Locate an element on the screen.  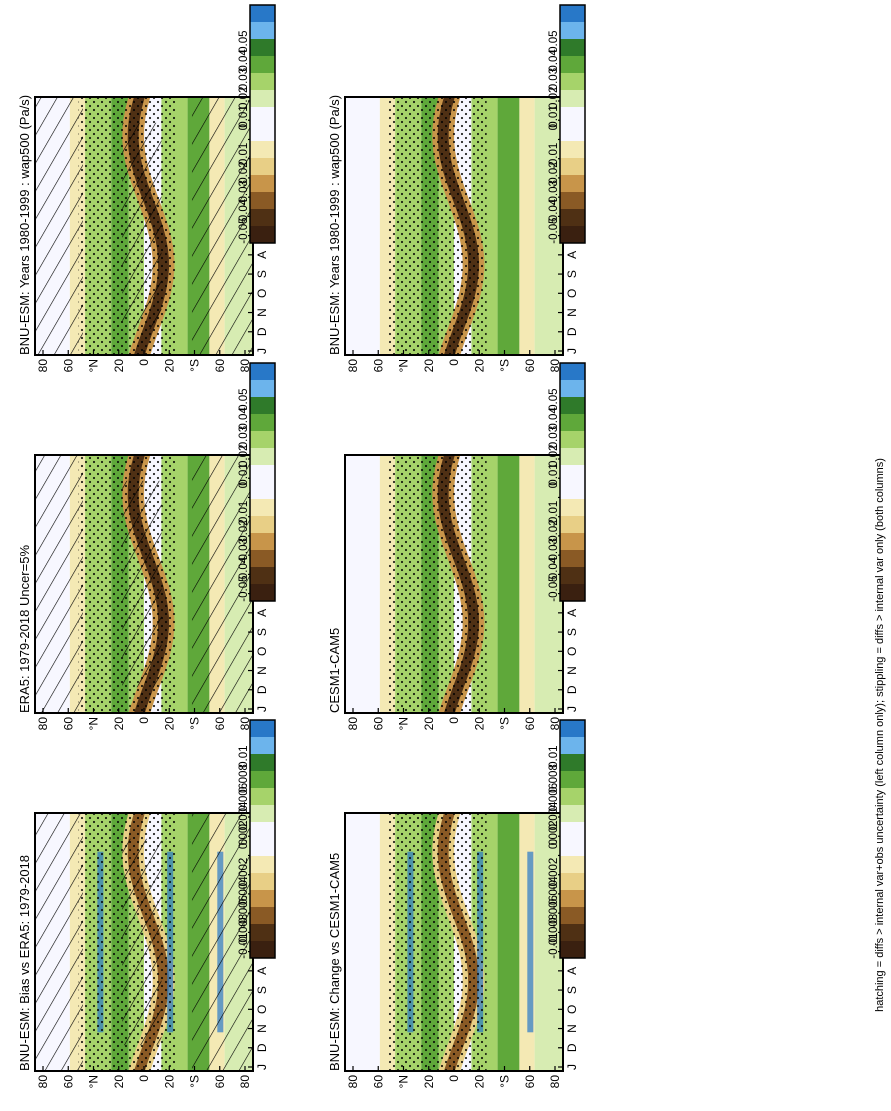
month-tick-label: S is located at coordinates (262, 990).